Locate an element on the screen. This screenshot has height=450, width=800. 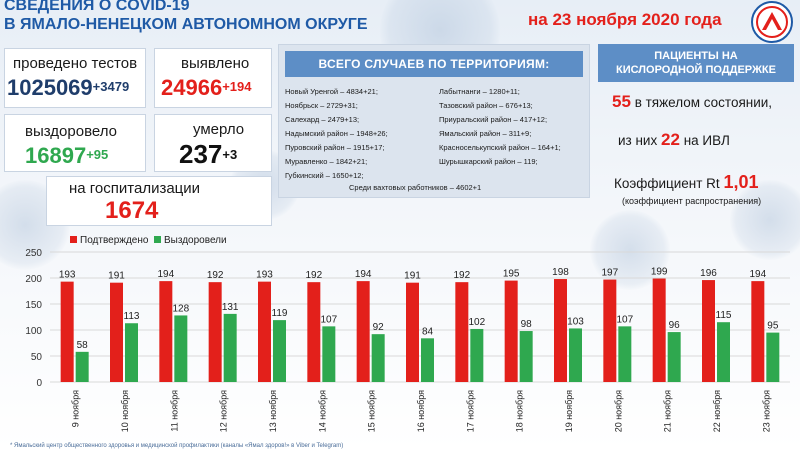
data-label-recovered: 98 is located at coordinates (527, 324).